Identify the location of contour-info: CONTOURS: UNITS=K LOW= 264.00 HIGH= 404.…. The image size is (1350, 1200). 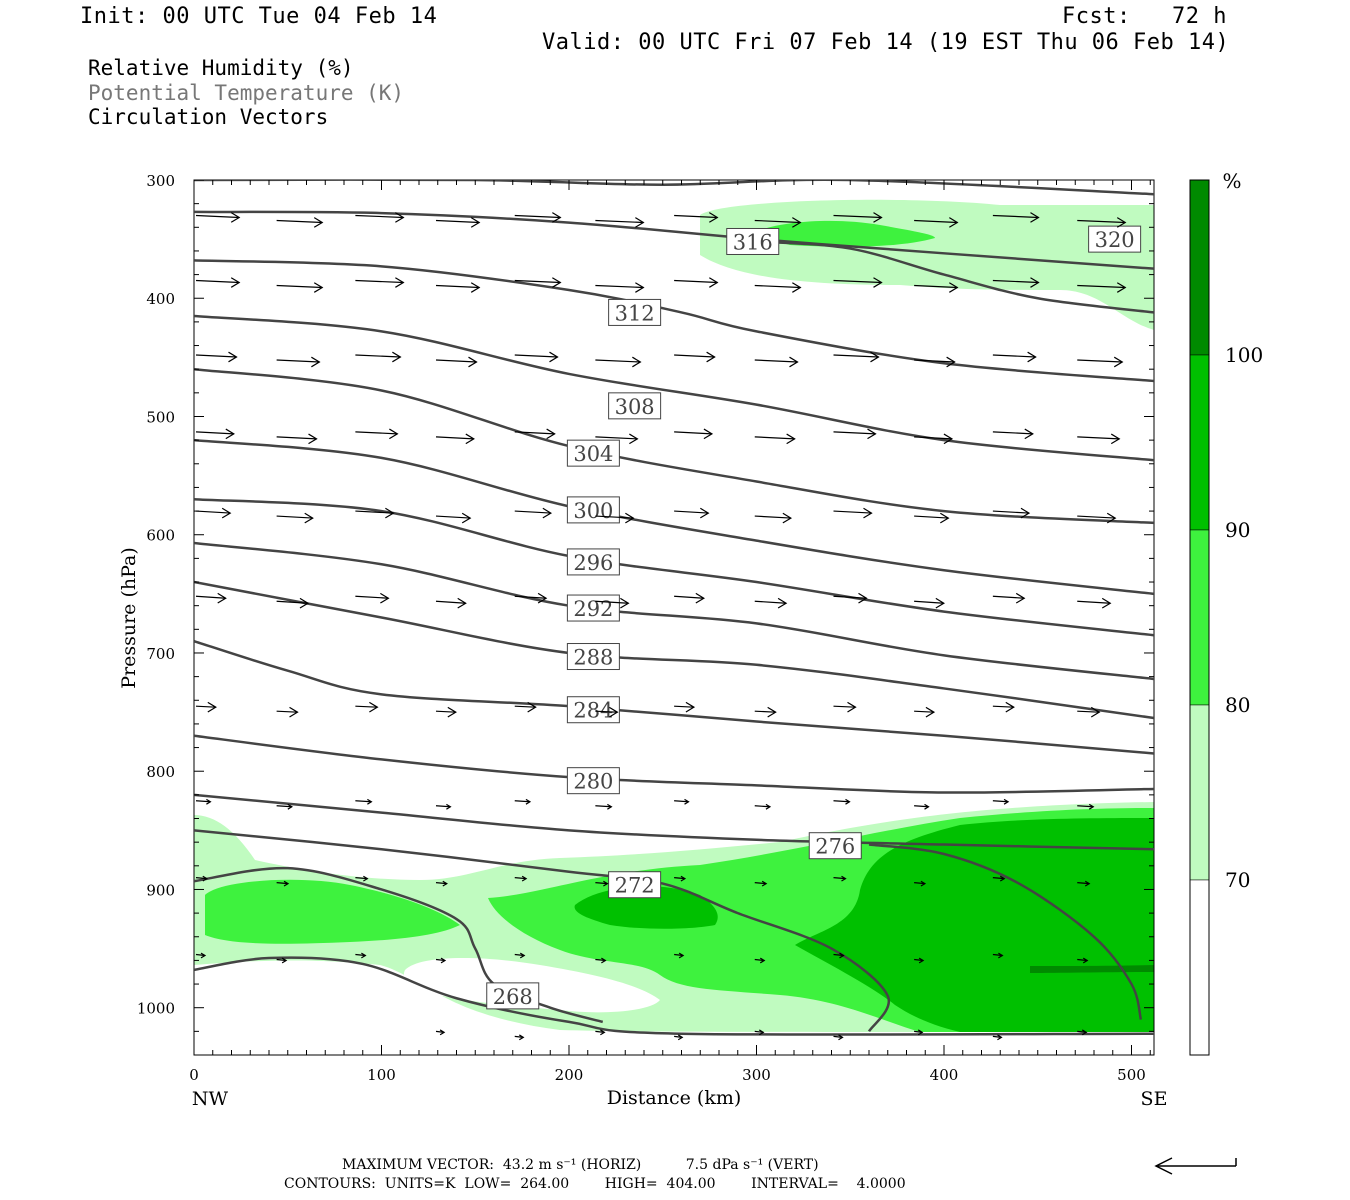
(595, 1184).